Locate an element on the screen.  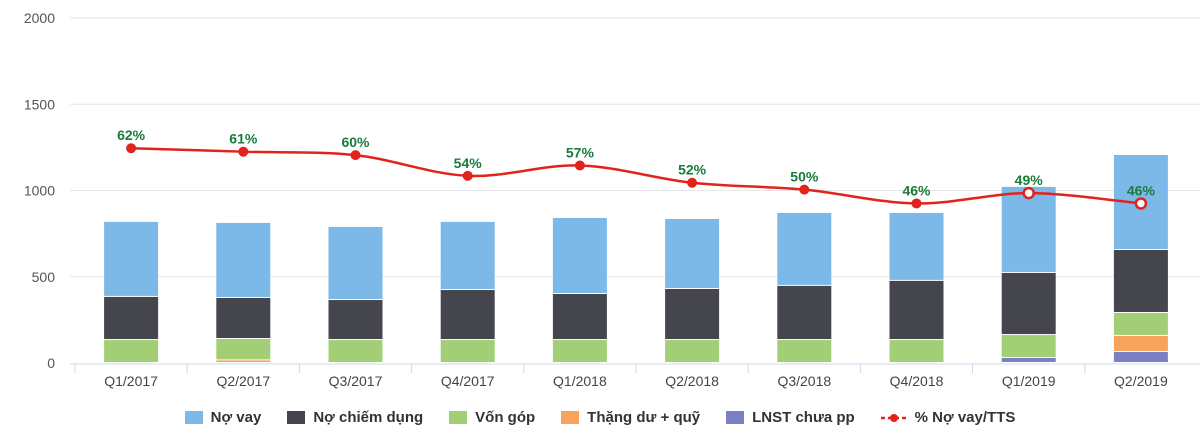
y-tick-label: 2000 is located at coordinates (39, 18).